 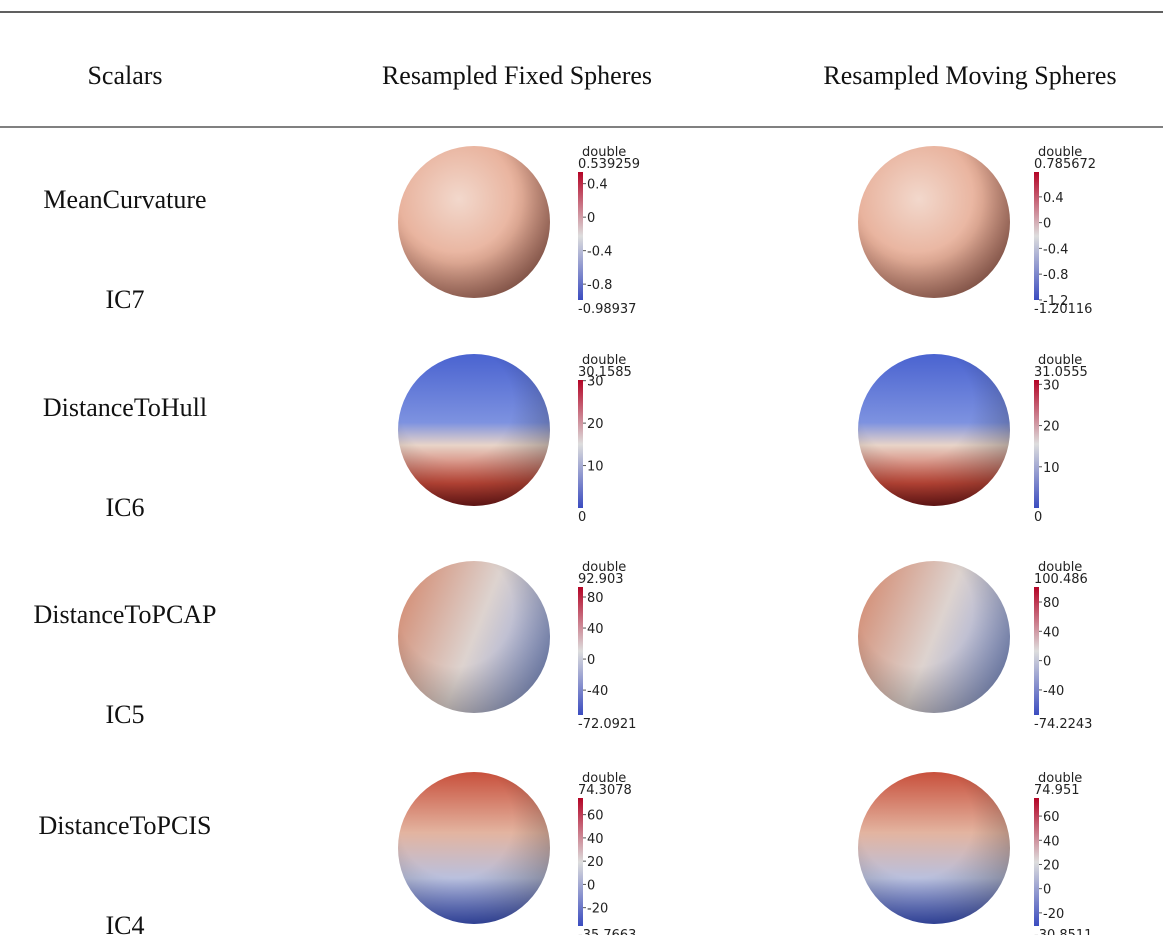 I want to click on scalar-name: DistanceToHull, so click(x=125, y=407).